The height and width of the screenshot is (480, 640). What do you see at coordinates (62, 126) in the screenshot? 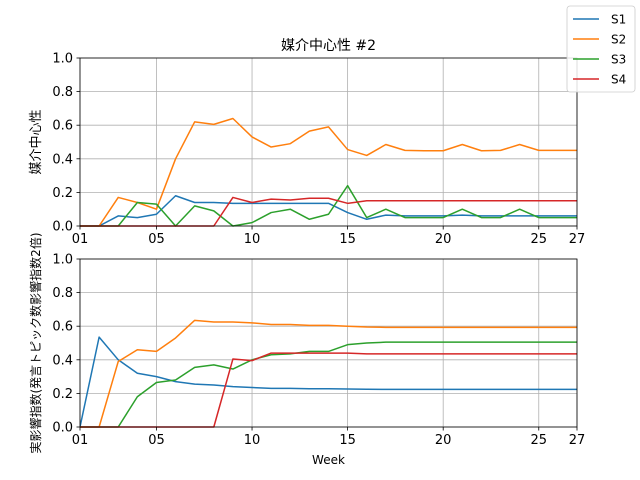
I see `chart-0-y-tick-label-3: 0.6` at bounding box center [62, 126].